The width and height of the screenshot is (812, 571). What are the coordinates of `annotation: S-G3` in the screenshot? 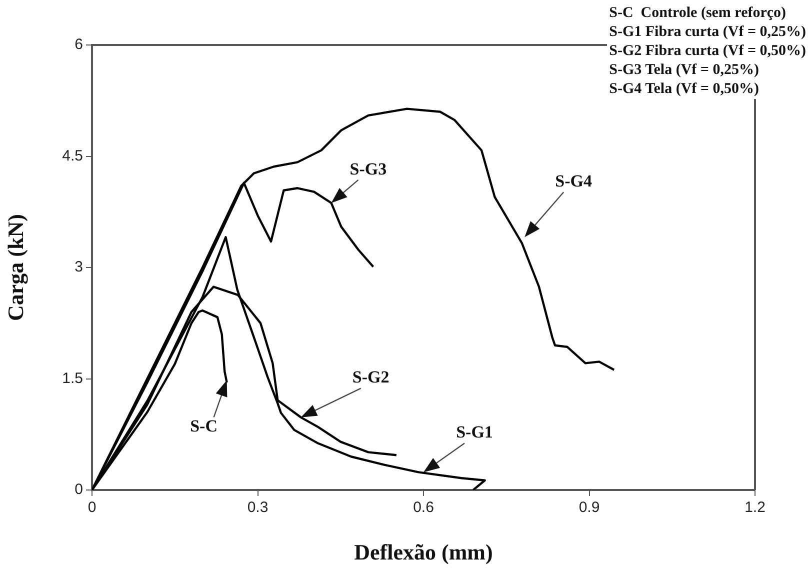 It's located at (368, 168).